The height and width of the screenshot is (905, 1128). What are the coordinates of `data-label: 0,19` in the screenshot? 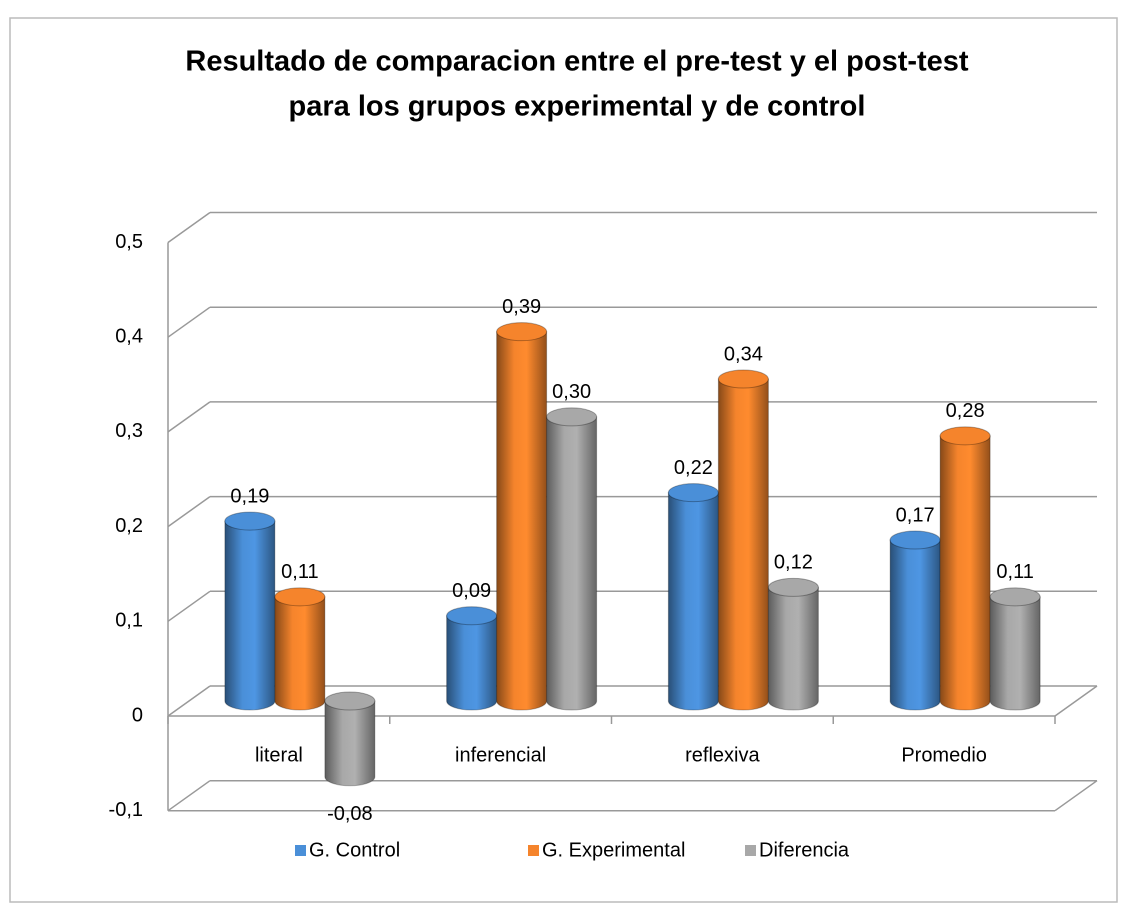 It's located at (249, 496).